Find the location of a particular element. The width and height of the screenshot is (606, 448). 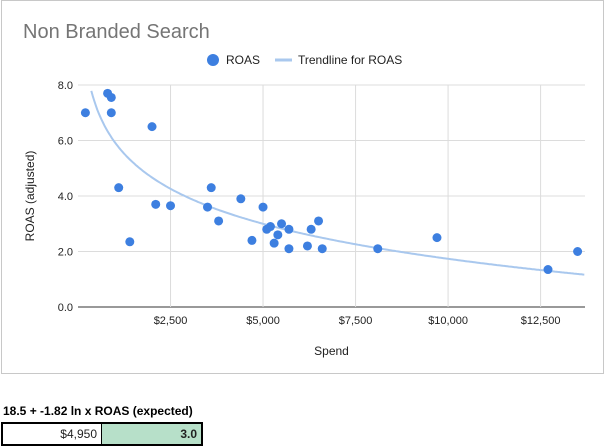

x-tick-label: $12,500 is located at coordinates (541, 321).